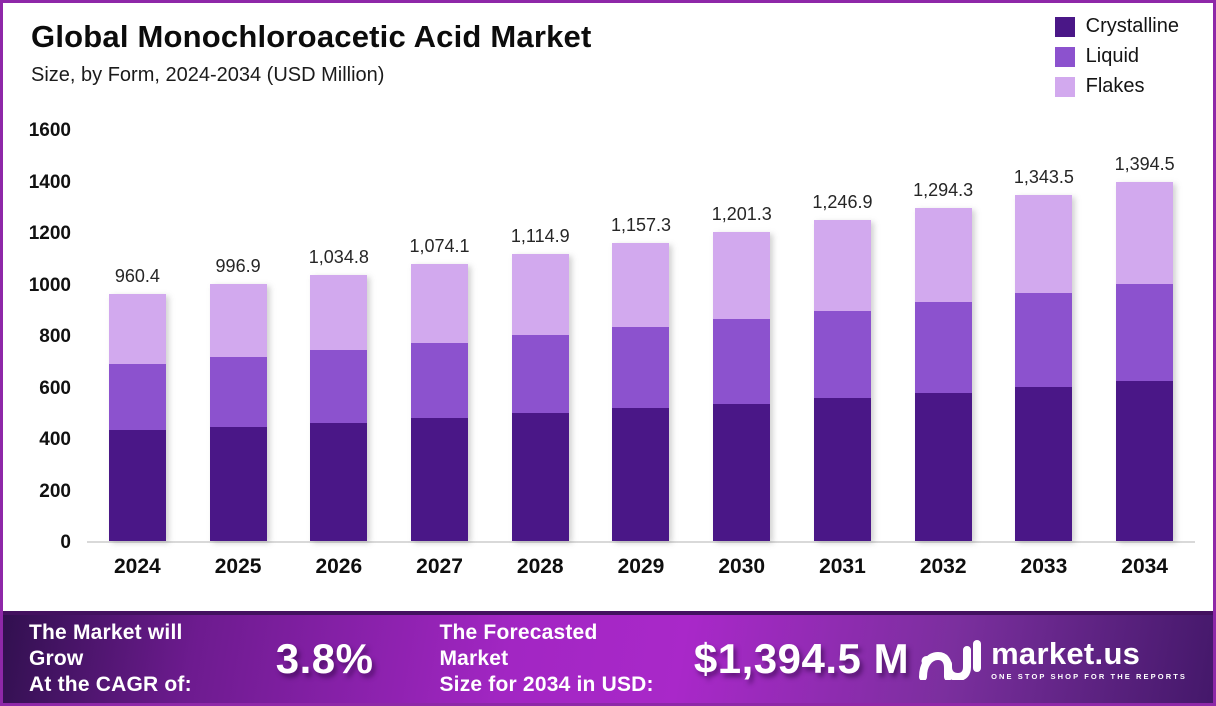 The width and height of the screenshot is (1216, 706). I want to click on bar-group-2028: 1,114.9 2028, so click(540, 353).